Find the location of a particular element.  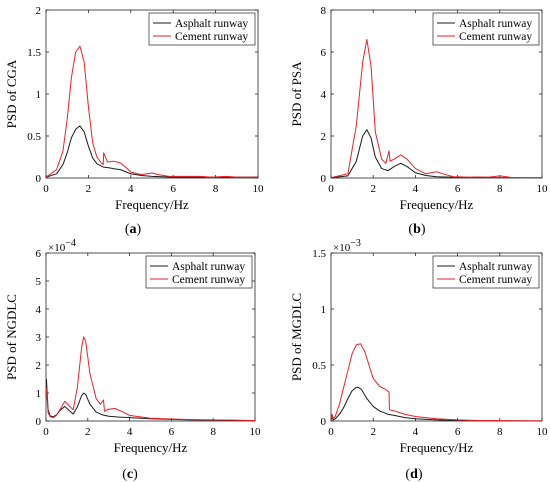

y-tick-label: 3 is located at coordinates (39, 338).